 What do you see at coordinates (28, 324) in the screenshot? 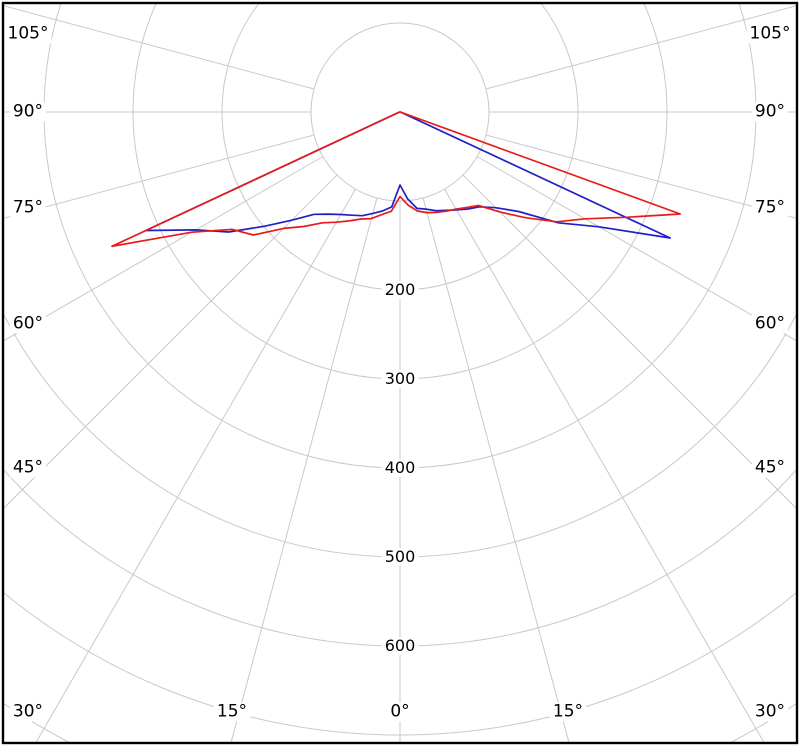
I see `angle-tick-label-left: 60°` at bounding box center [28, 324].